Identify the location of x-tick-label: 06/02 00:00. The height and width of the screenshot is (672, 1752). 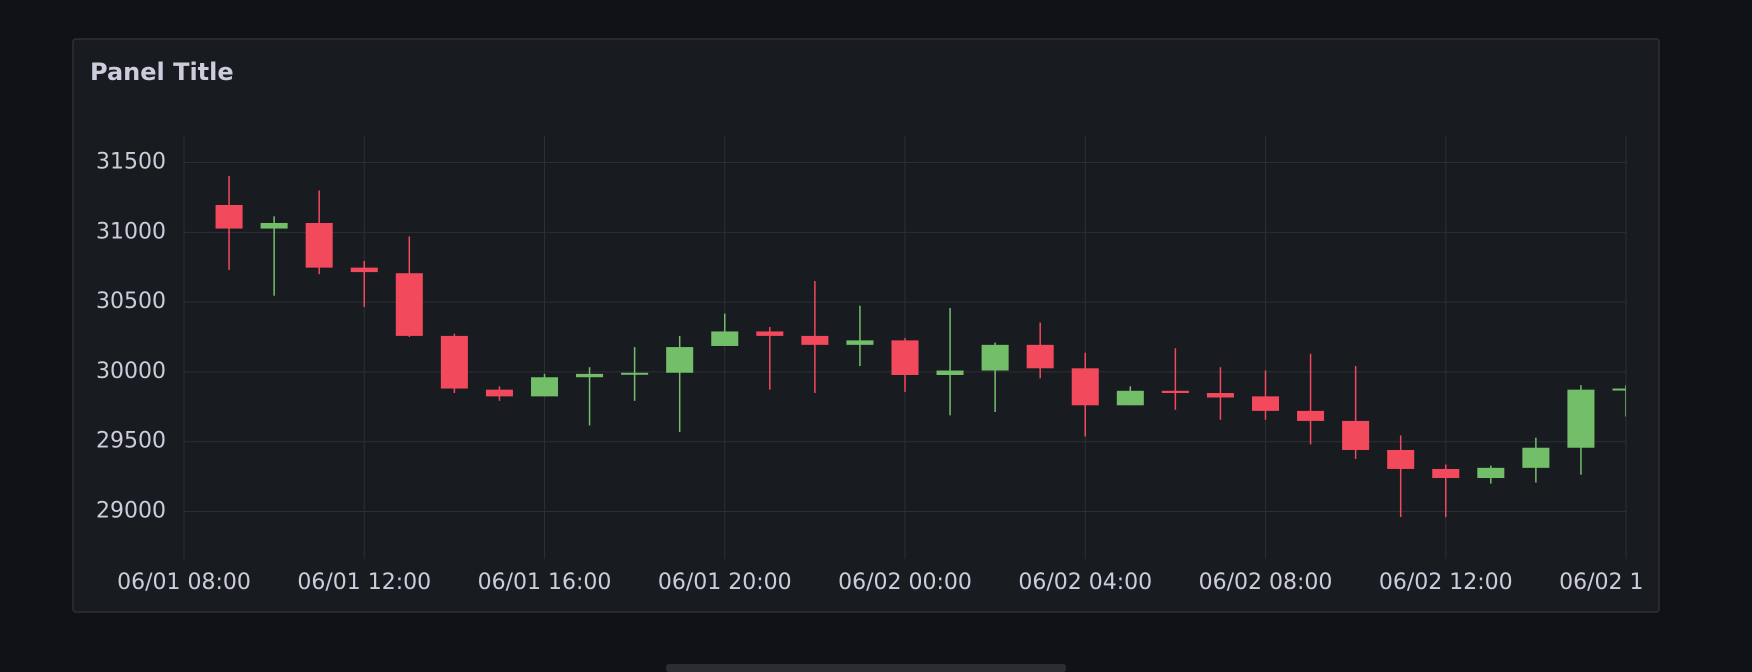
(905, 582).